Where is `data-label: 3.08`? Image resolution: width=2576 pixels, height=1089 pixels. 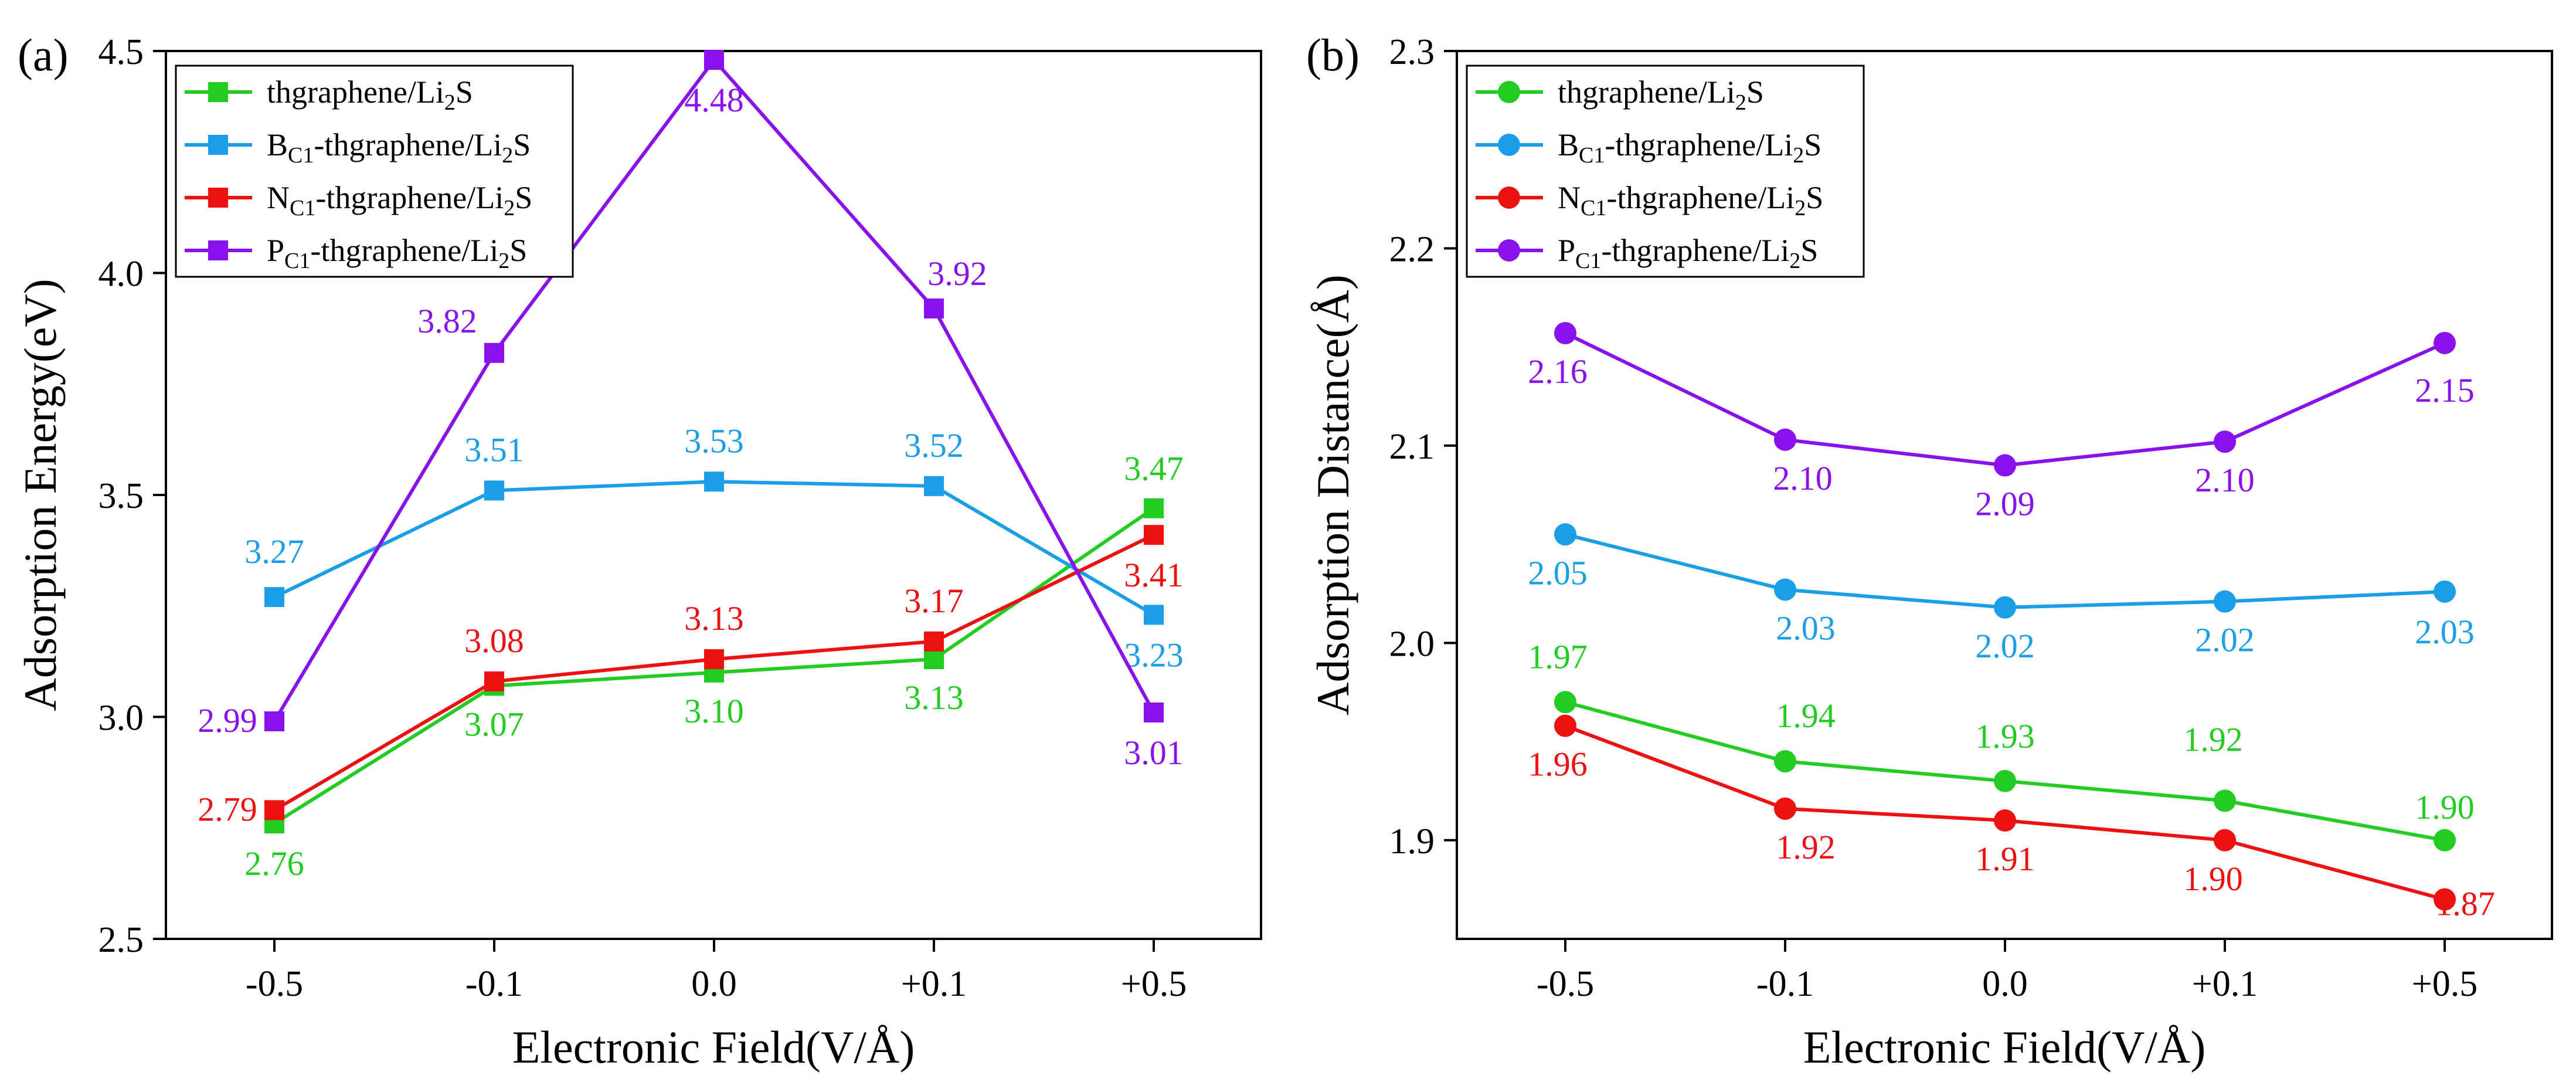 data-label: 3.08 is located at coordinates (494, 641).